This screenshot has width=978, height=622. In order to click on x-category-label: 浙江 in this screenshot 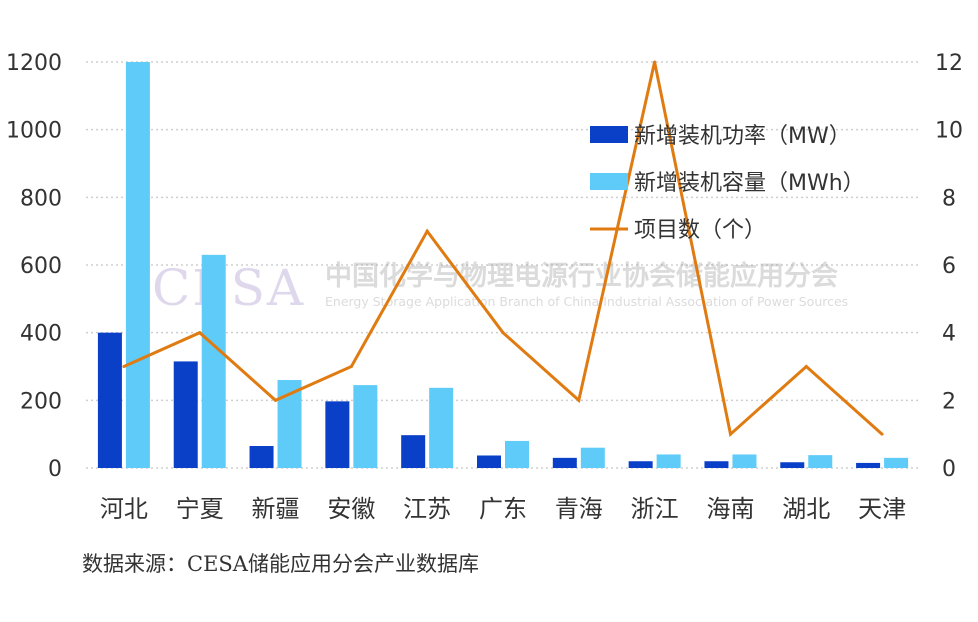, I will do `click(655, 509)`.